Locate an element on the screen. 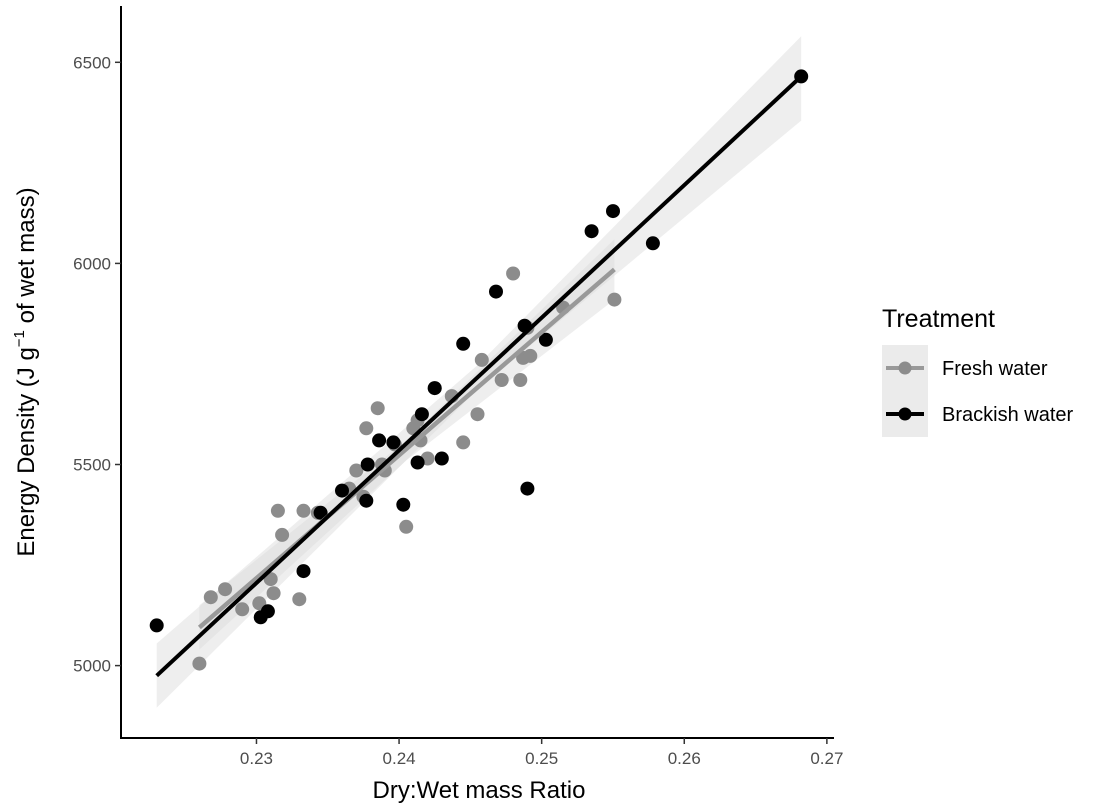 This screenshot has width=1099, height=808. y-tick-label: 5000 is located at coordinates (92, 666).